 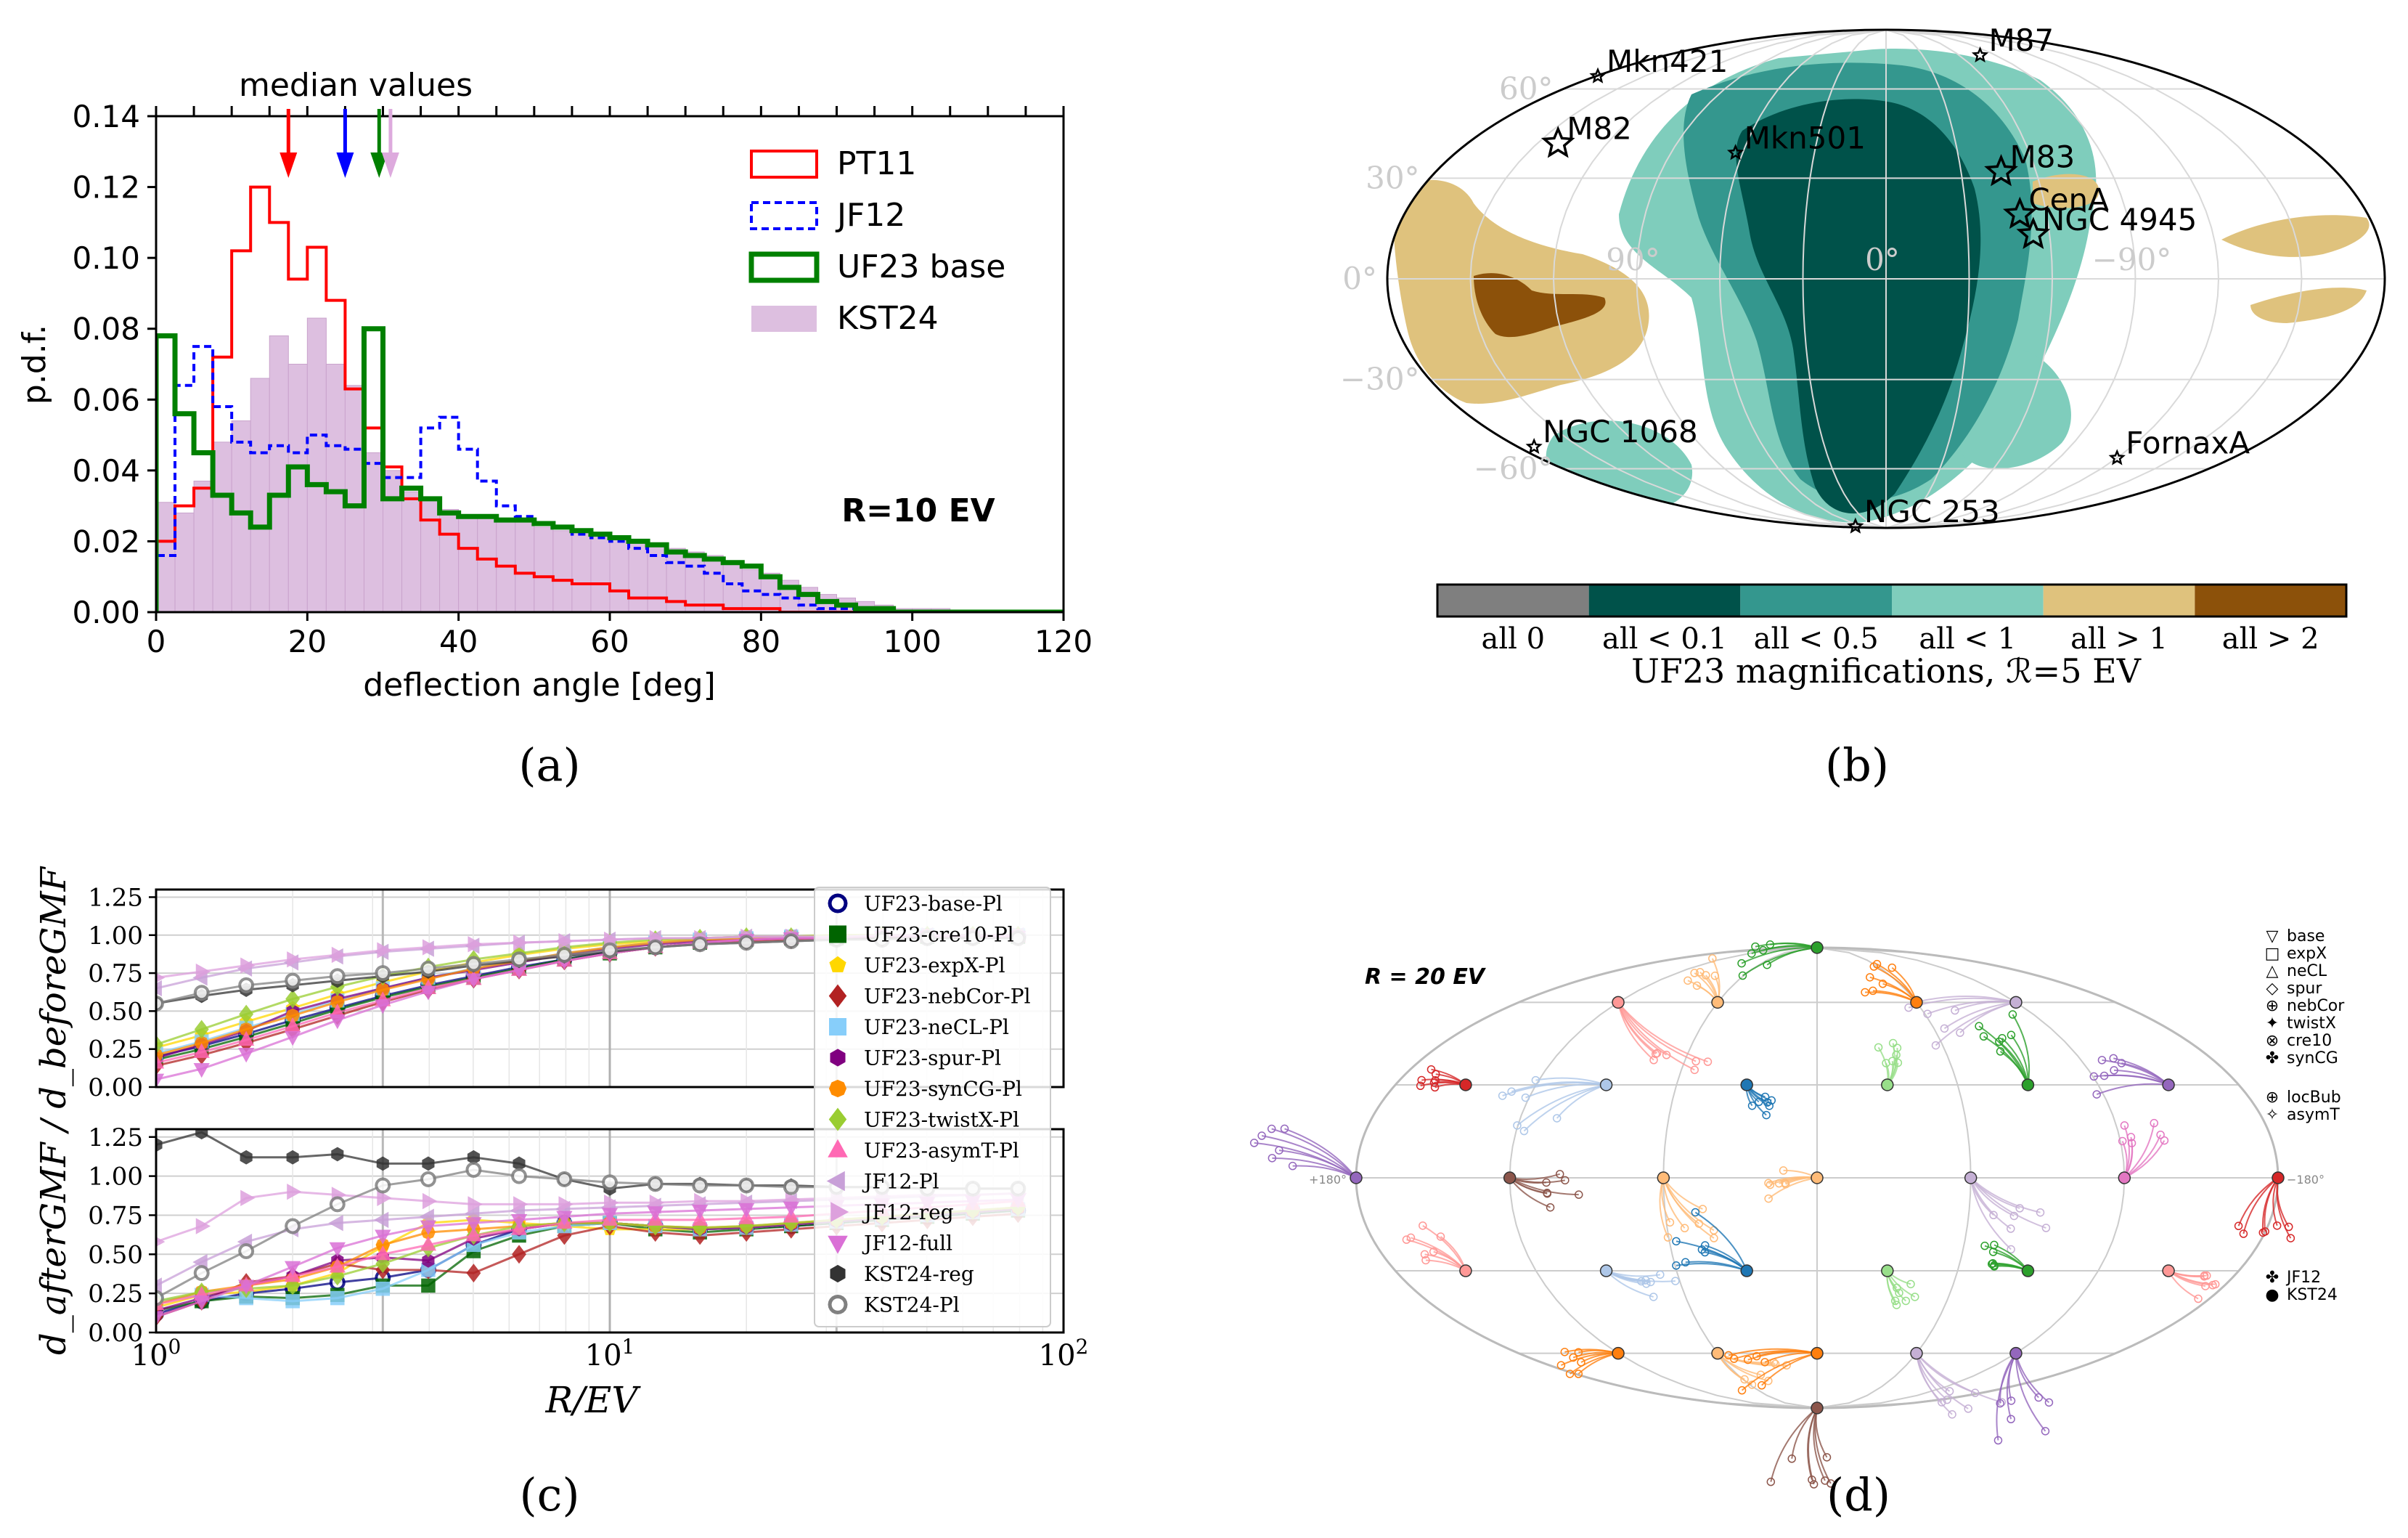 I want to click on series-jf12-pl-top-point, so click(x=159, y=988).